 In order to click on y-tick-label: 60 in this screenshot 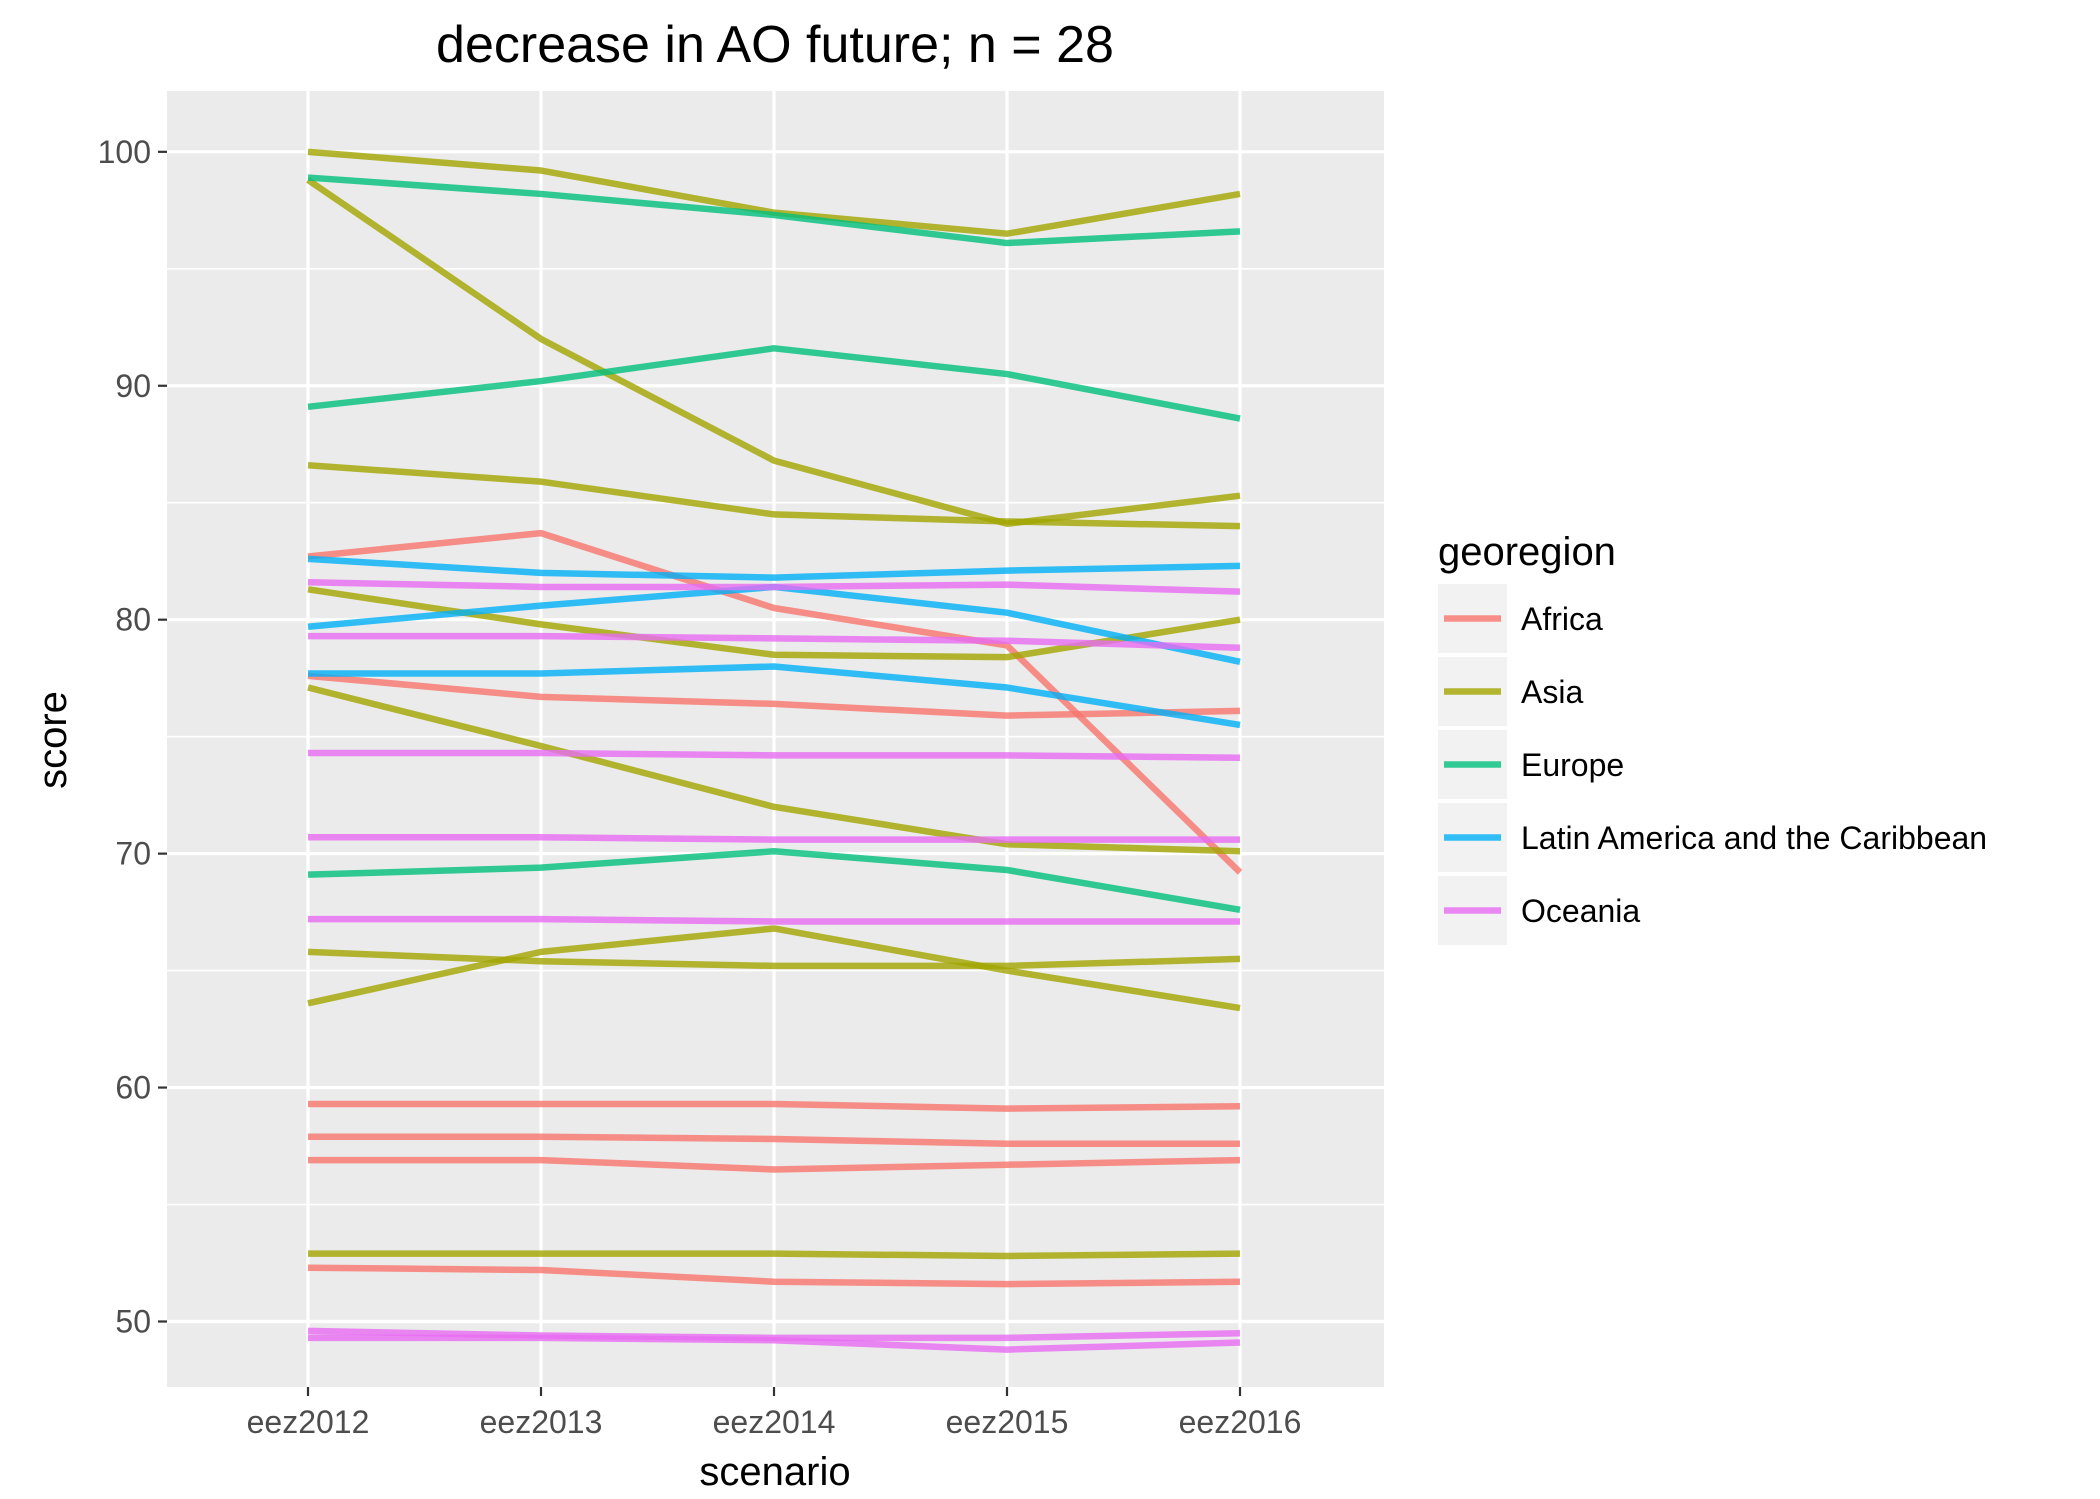, I will do `click(133, 1088)`.